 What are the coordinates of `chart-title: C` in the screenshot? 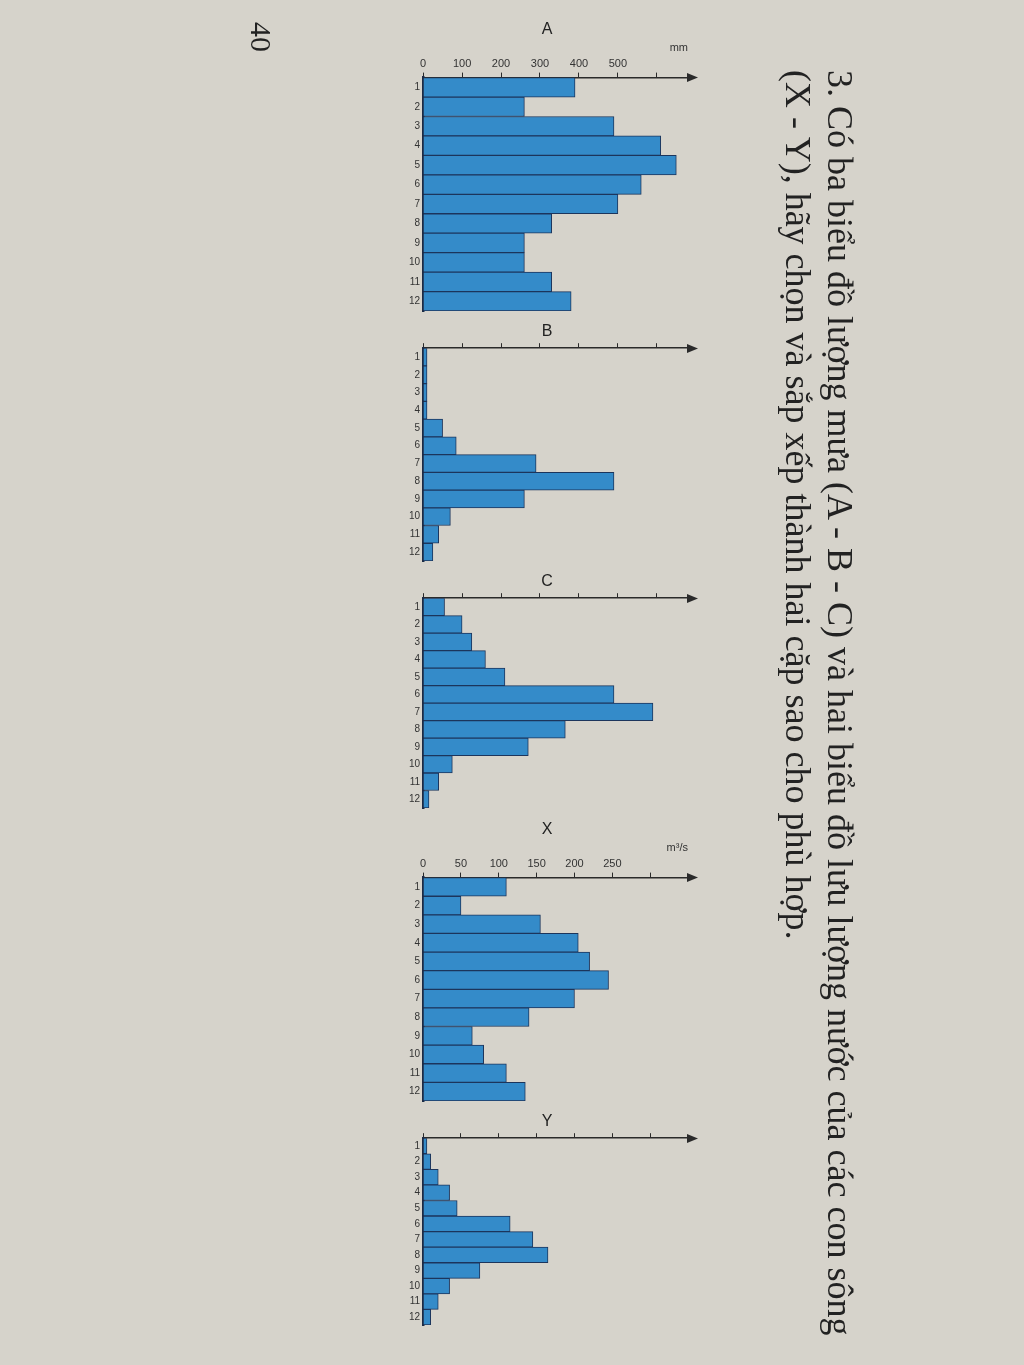 It's located at (547, 581).